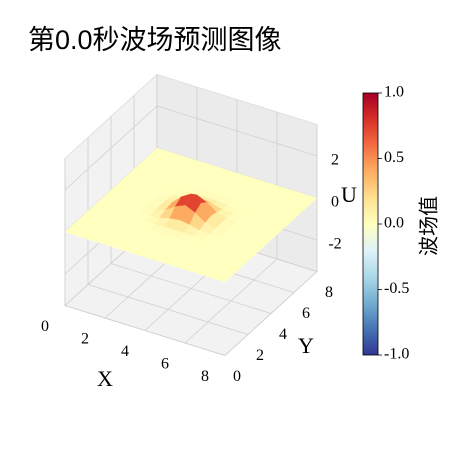  What do you see at coordinates (155, 40) in the screenshot?
I see `chart-title: 第0.0秒波场预测图像` at bounding box center [155, 40].